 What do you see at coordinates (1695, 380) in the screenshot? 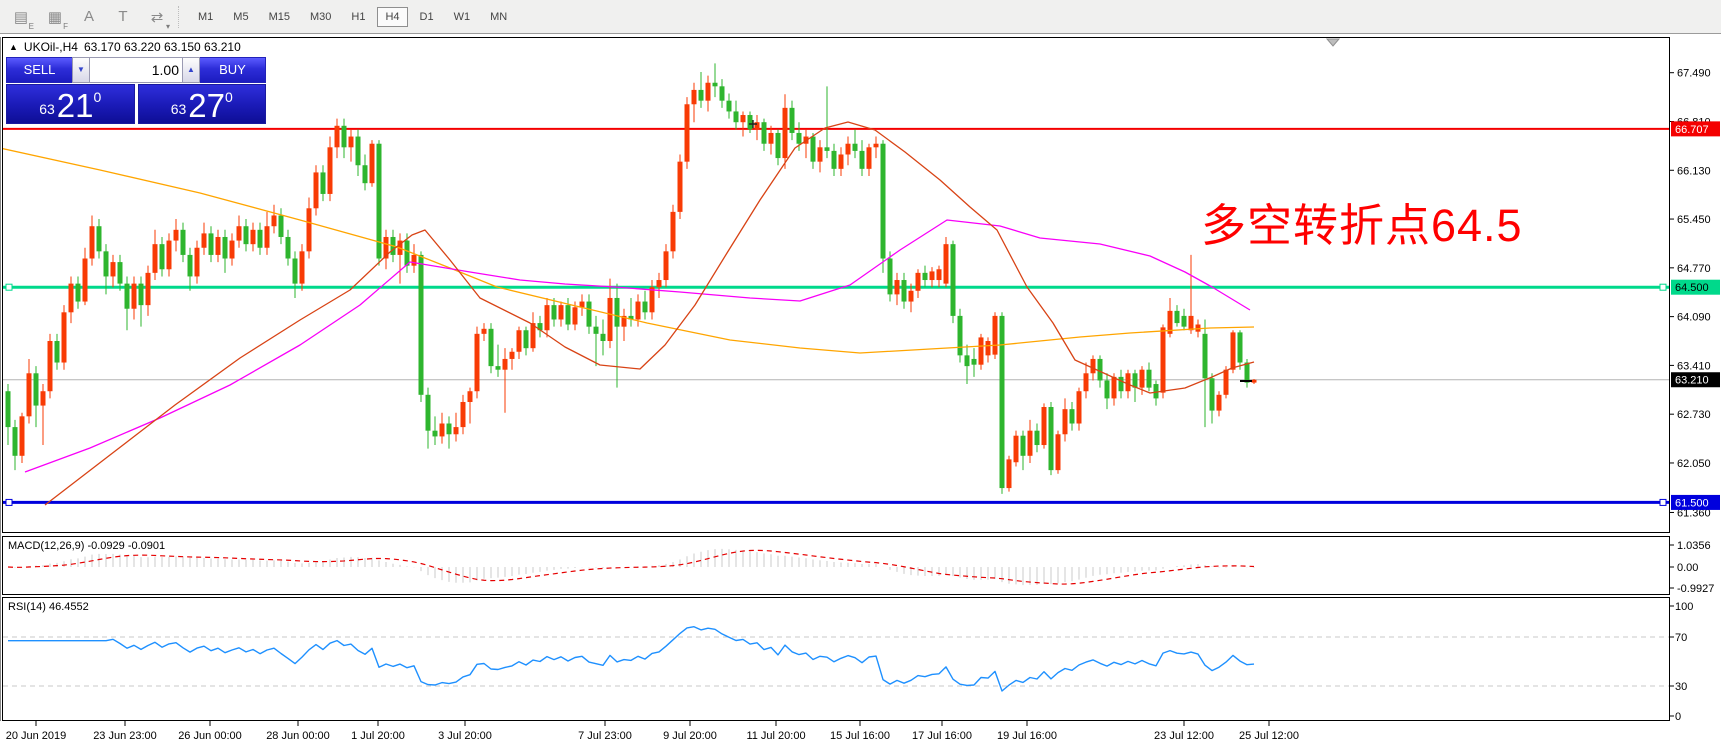
I see `bid-badge` at bounding box center [1695, 380].